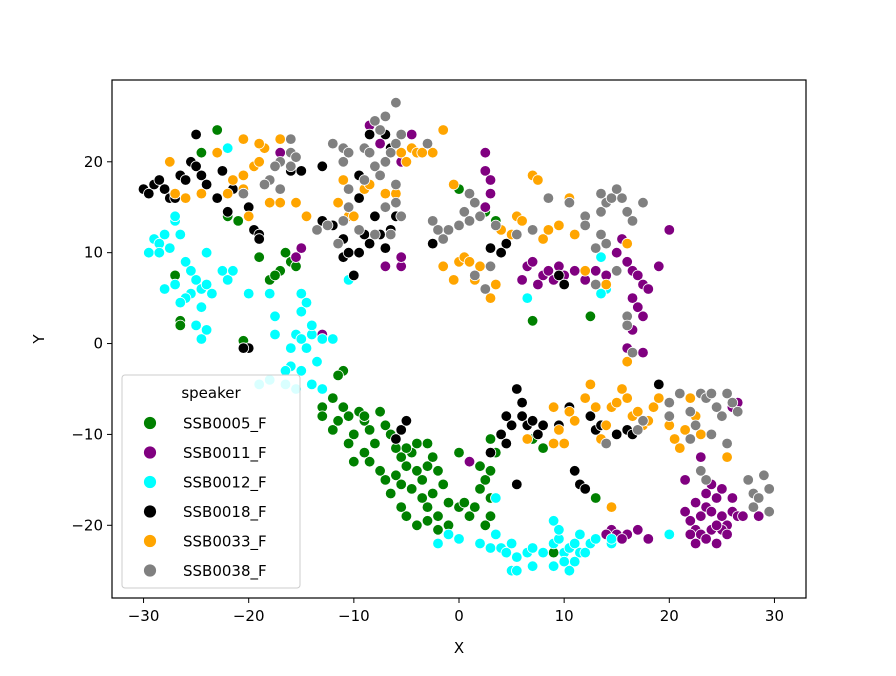 Image resolution: width=896 pixels, height=676 pixels. What do you see at coordinates (669, 616) in the screenshot?
I see `x-tick-label: 20` at bounding box center [669, 616].